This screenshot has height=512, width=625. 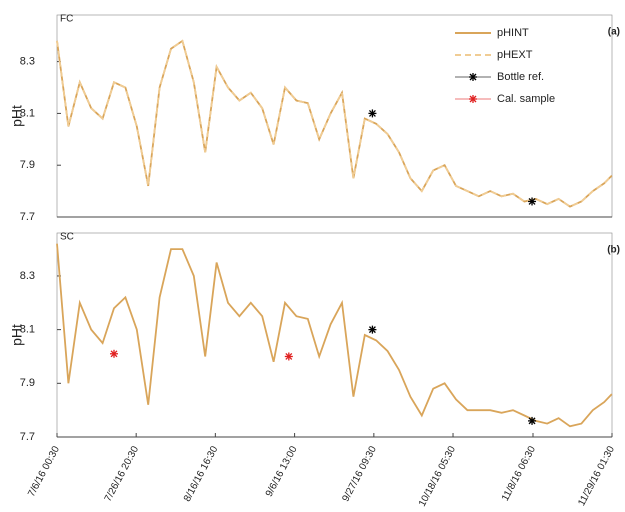 I want to click on legend-label: Bottle ref., so click(x=520, y=77).